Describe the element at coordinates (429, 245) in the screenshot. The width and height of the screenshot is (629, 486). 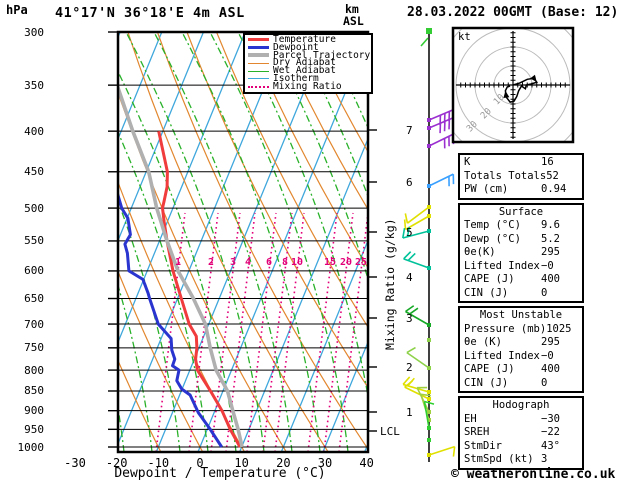
I see `wind-barb-column` at that location.